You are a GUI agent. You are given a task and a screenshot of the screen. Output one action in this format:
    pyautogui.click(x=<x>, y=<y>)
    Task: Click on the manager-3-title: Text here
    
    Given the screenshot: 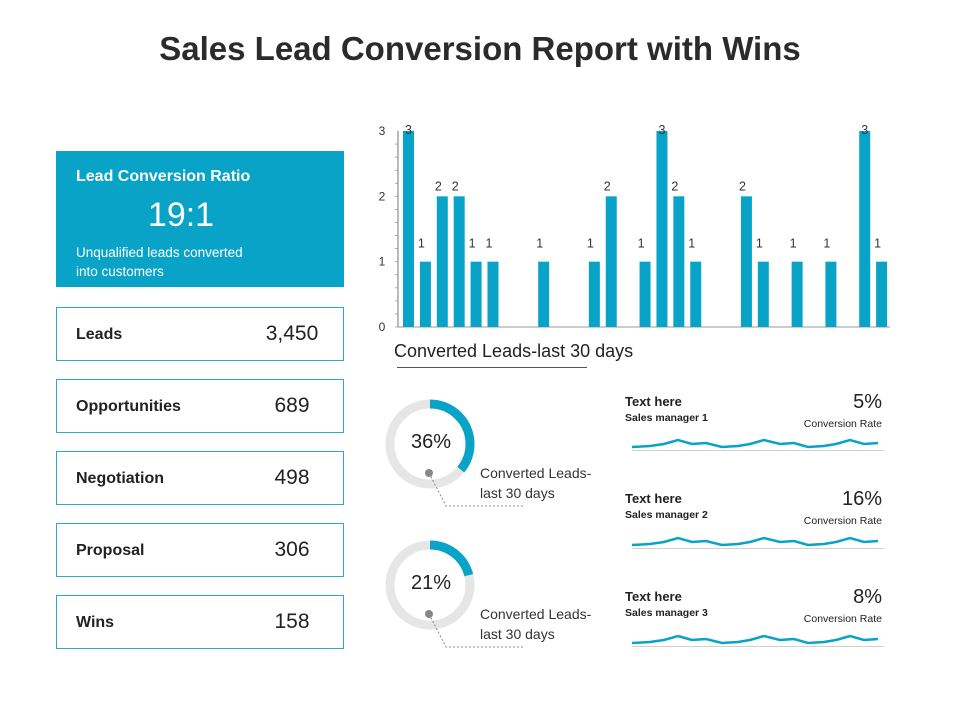 What is the action you would take?
    pyautogui.click(x=653, y=596)
    